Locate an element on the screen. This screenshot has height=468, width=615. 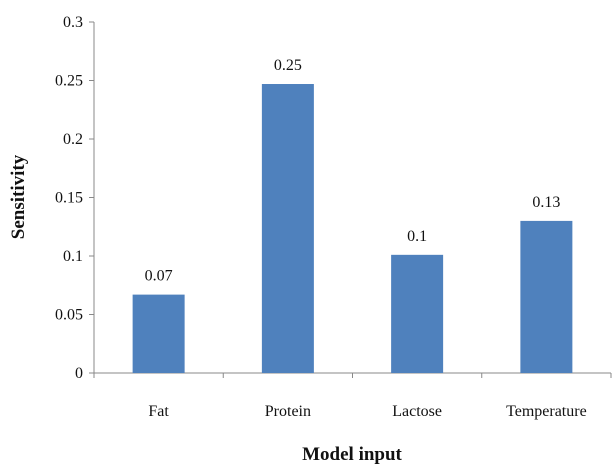
y-tick-label: 0.3 is located at coordinates (73, 22).